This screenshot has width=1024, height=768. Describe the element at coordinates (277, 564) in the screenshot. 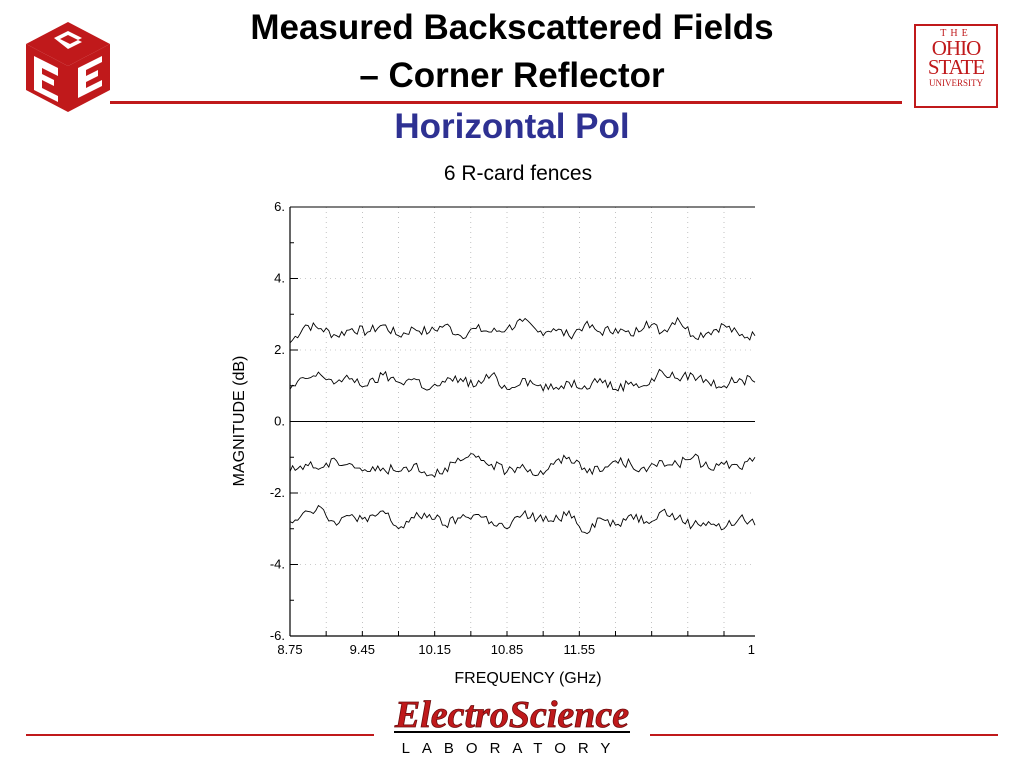

I see `y-tick-label: -4.` at that location.